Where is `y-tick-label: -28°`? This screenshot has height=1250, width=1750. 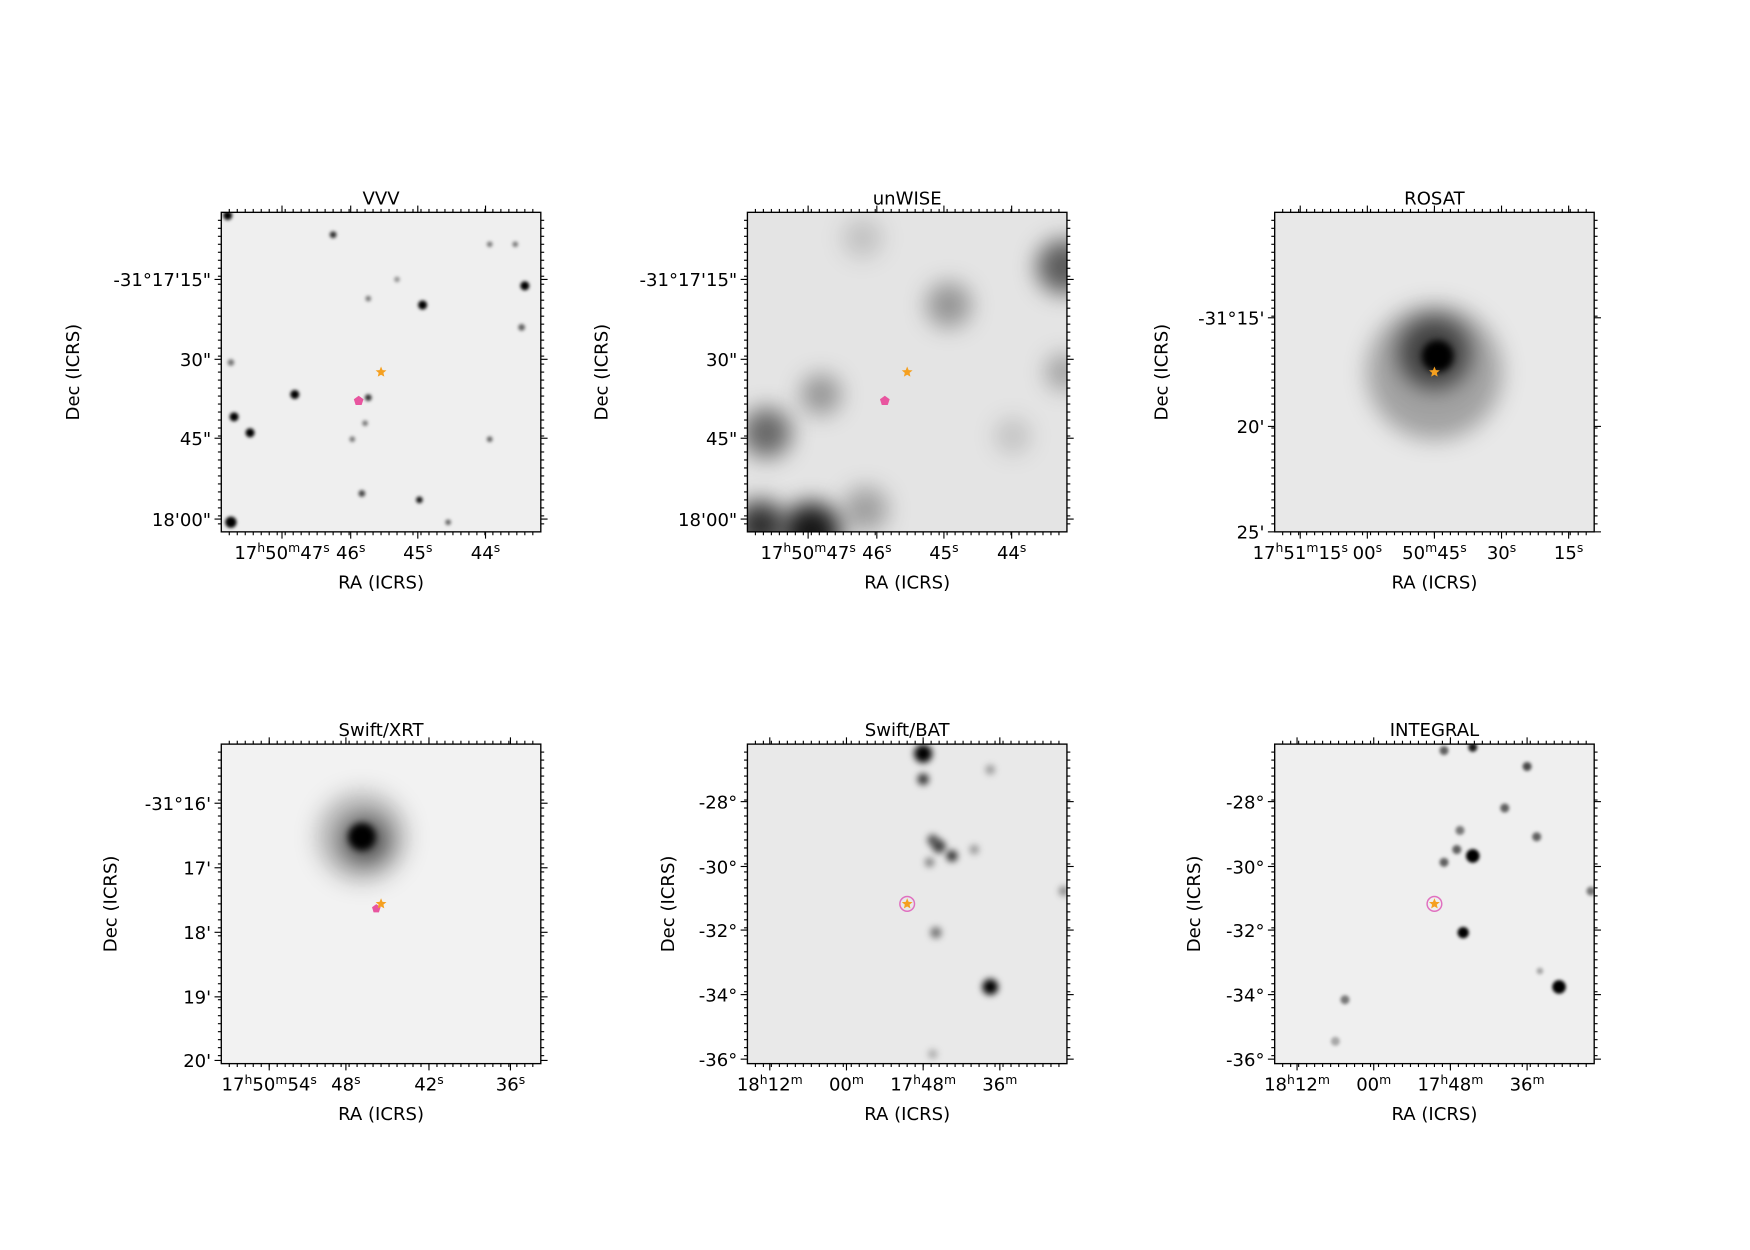
y-tick-label: -28° is located at coordinates (718, 802).